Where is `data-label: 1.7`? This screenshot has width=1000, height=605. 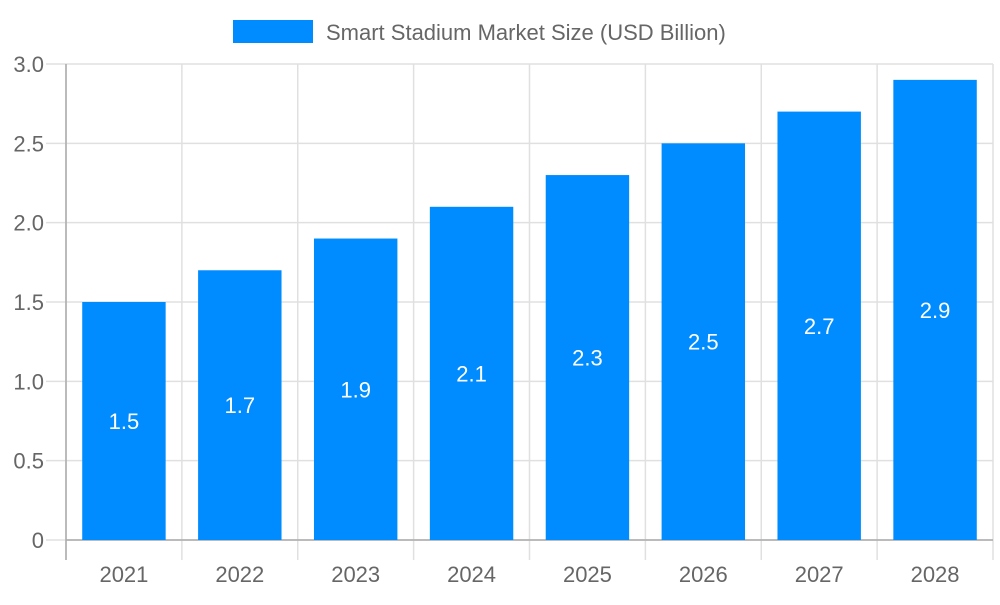
data-label: 1.7 is located at coordinates (240, 405).